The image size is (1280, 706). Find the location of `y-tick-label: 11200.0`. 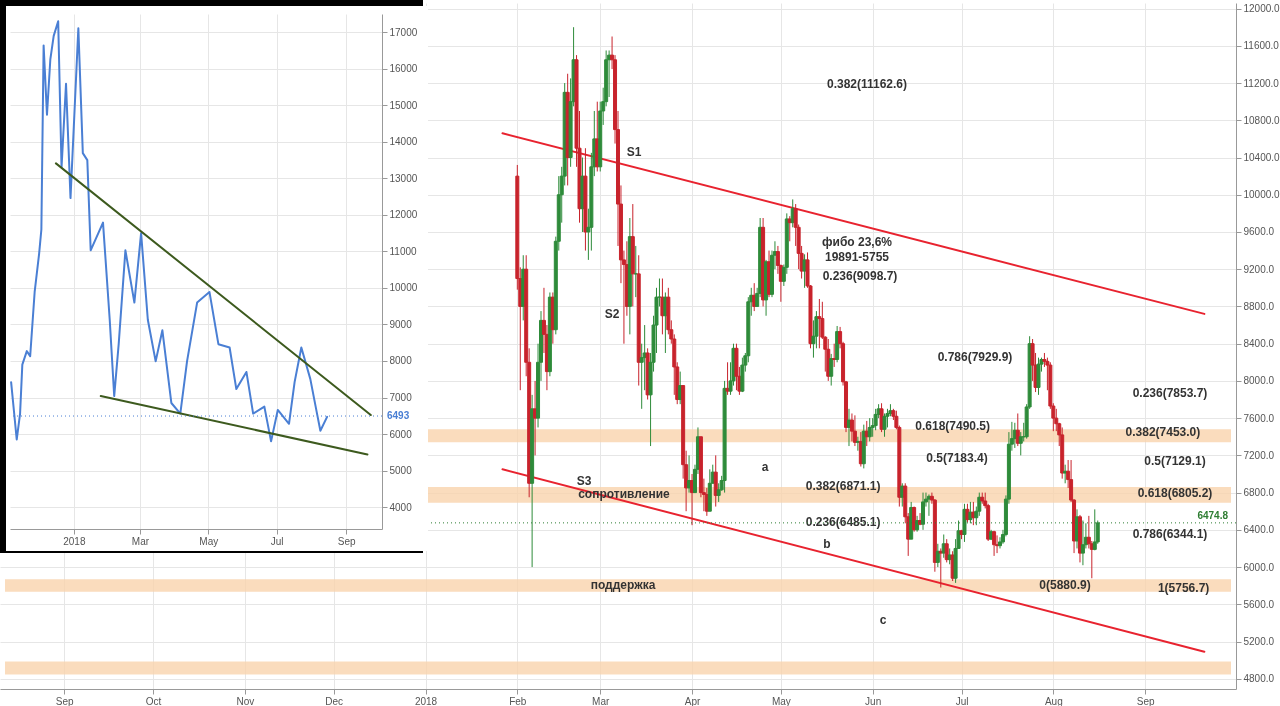

y-tick-label: 11200.0 is located at coordinates (1261, 83).